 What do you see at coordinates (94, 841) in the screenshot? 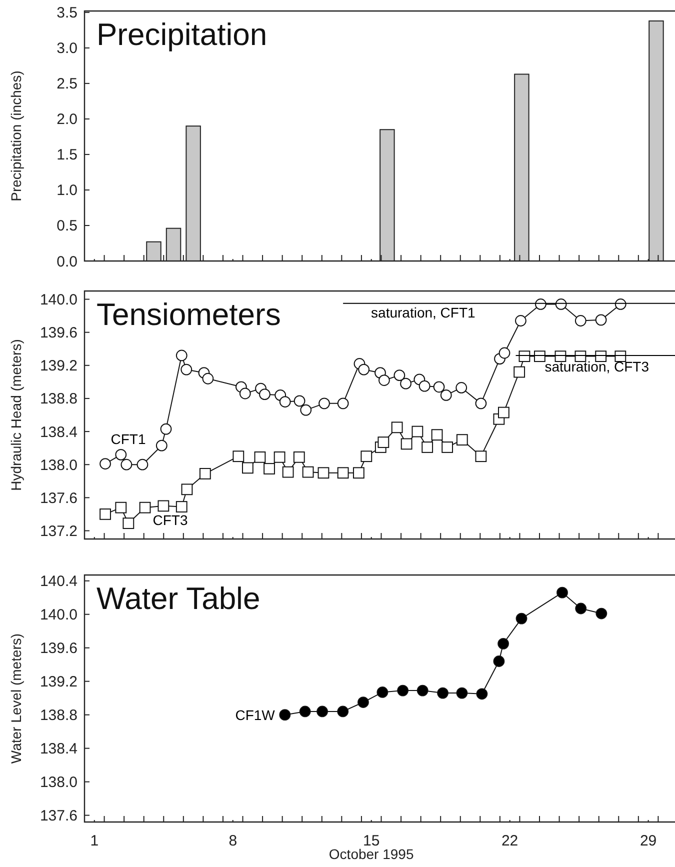
I see `x-tick-label: 1` at bounding box center [94, 841].